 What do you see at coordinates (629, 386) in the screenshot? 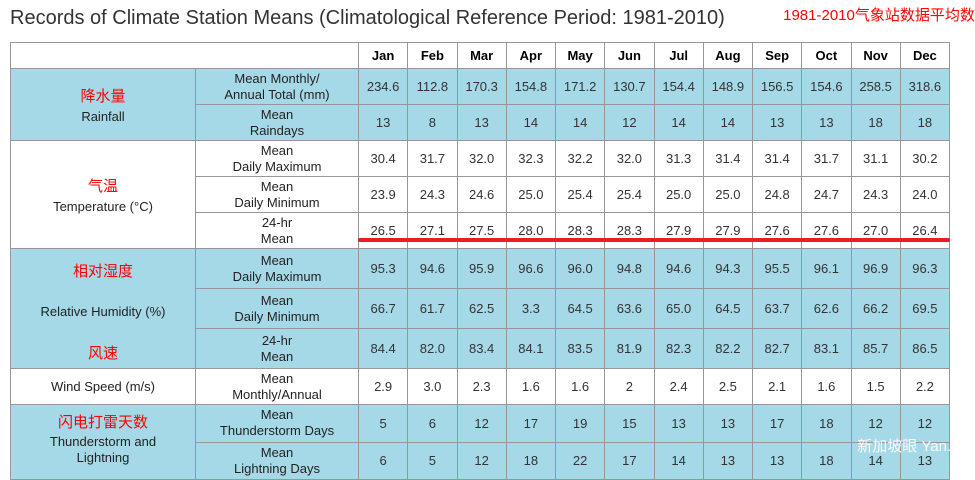
I see `value-cell: 2` at bounding box center [629, 386].